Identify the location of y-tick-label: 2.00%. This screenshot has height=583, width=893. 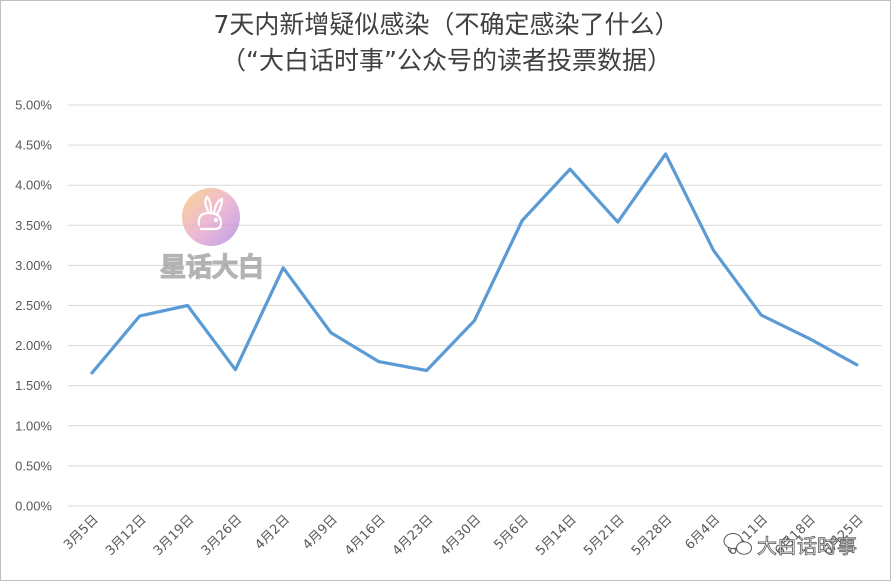
(33, 345).